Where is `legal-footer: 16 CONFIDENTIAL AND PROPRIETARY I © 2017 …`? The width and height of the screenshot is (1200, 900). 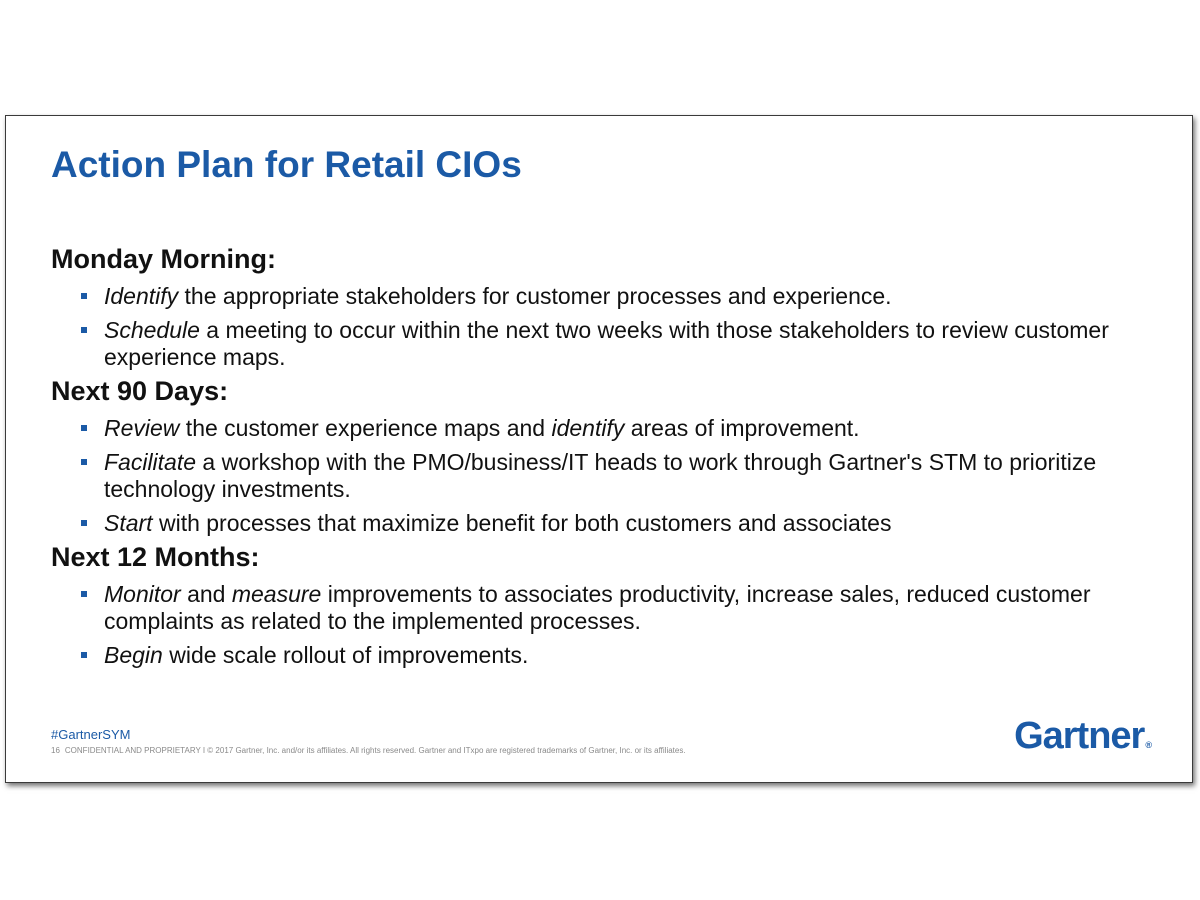
legal-footer: 16 CONFIDENTIAL AND PROPRIETARY I © 2017 … is located at coordinates (368, 750).